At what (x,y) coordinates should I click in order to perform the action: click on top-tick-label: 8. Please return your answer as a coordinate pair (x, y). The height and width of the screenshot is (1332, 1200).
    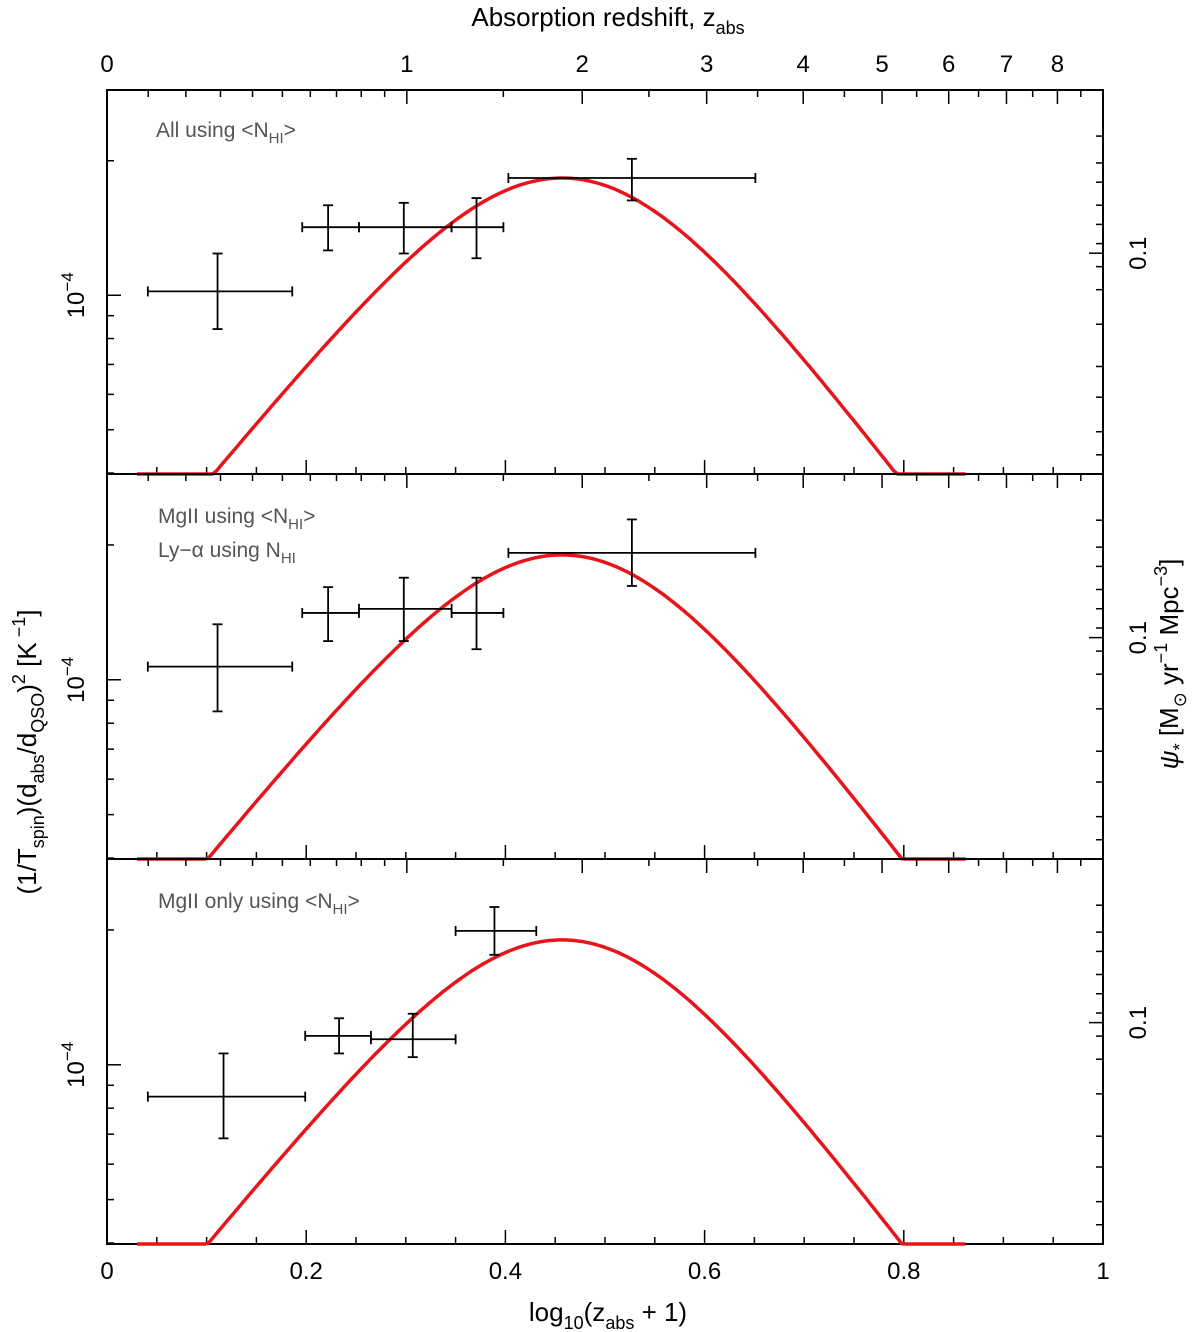
    Looking at the image, I should click on (1057, 64).